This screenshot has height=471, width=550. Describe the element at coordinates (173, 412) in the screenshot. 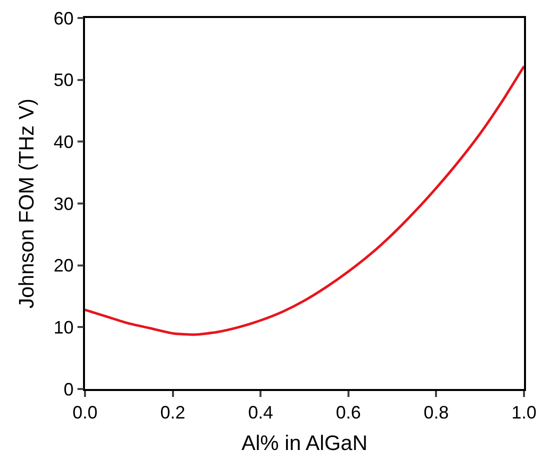

I see `x-tick-label: 0.2` at that location.